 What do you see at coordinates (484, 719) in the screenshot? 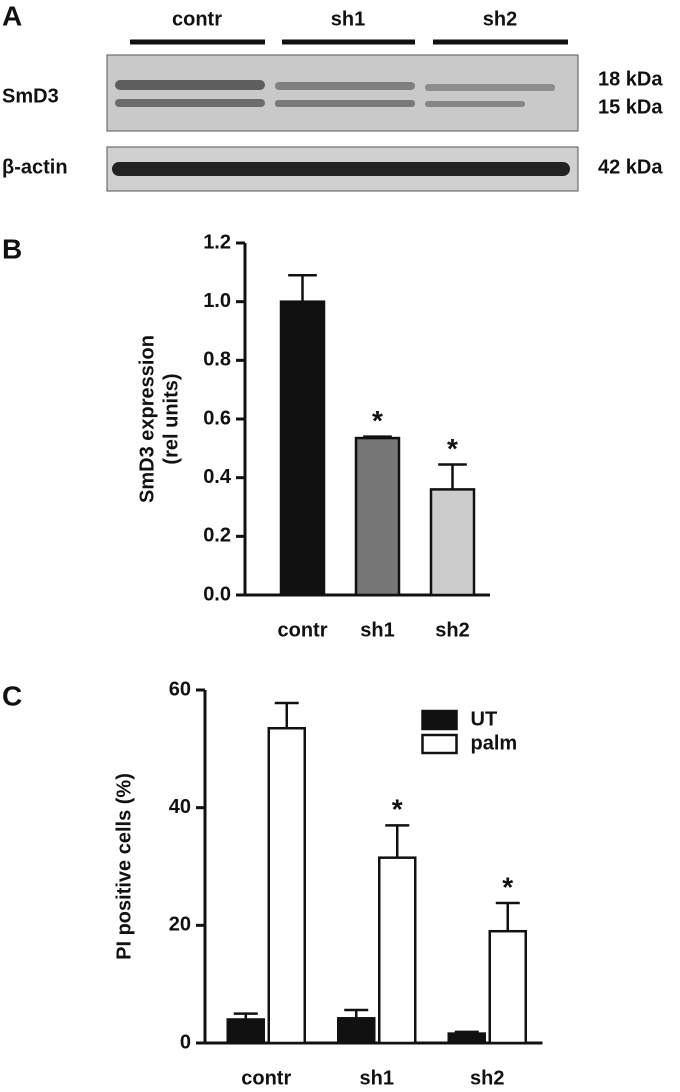
I see `legend-label: UT` at bounding box center [484, 719].